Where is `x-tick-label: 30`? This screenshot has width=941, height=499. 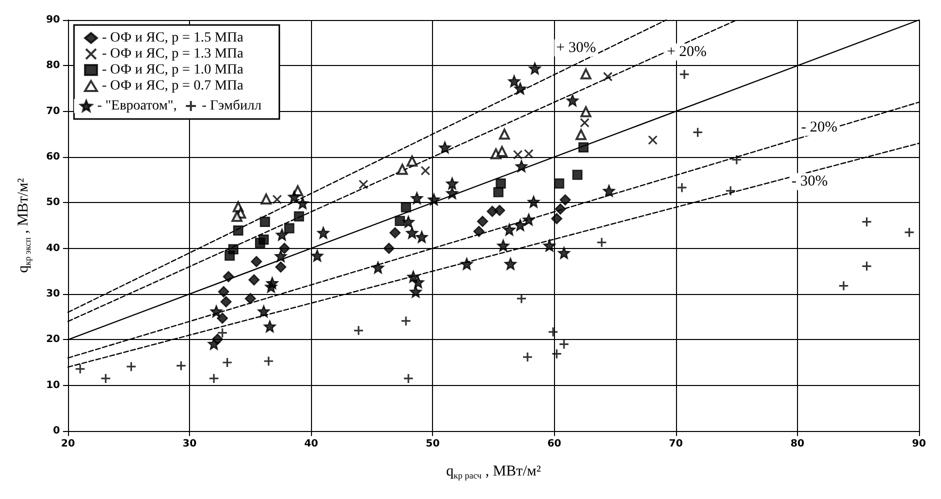 x-tick-label: 30 is located at coordinates (189, 444).